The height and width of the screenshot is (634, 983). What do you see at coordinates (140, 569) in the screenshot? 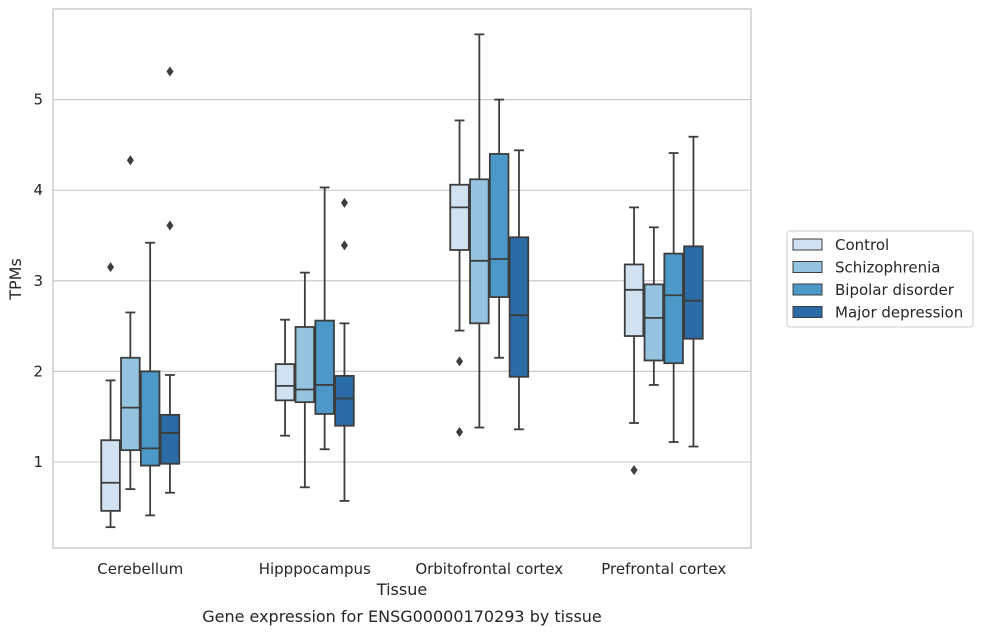
I see `x-tick-label-0: Cerebellum` at bounding box center [140, 569].